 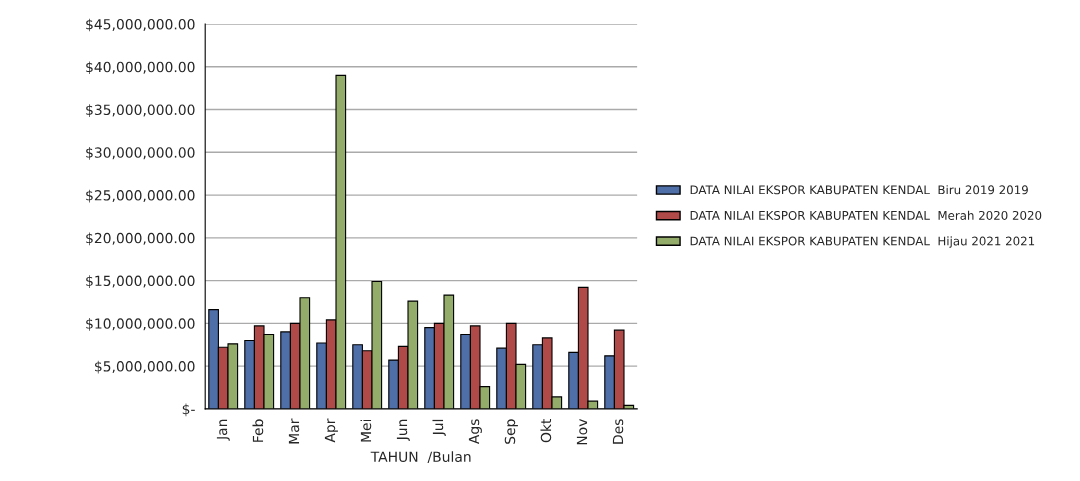 What do you see at coordinates (439, 428) in the screenshot?
I see `x-tick-label: Jul` at bounding box center [439, 428].